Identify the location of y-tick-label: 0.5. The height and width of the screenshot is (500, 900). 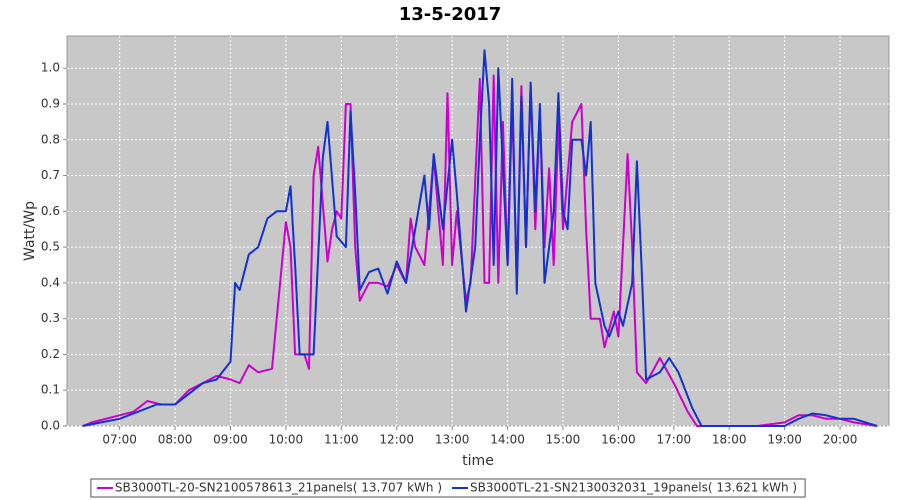
(50, 247).